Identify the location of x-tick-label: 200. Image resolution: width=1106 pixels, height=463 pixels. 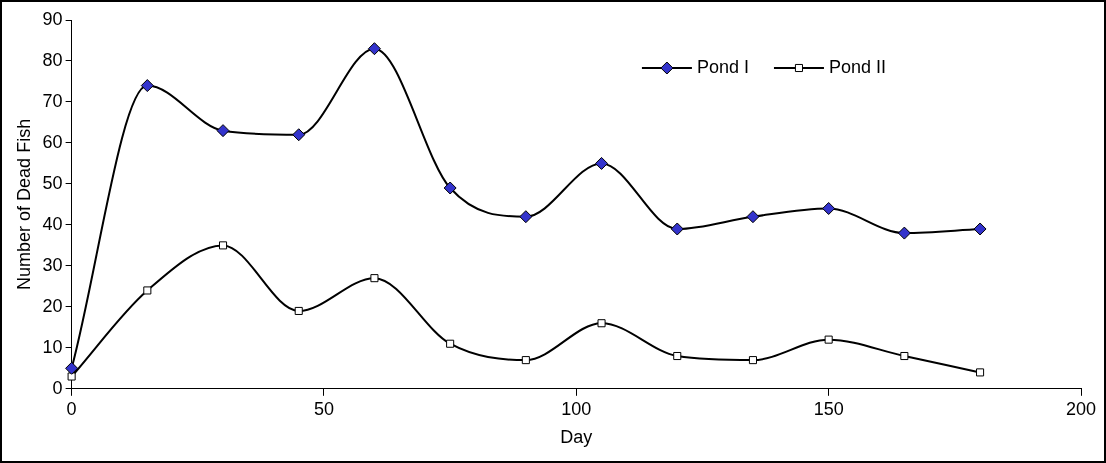
(1081, 408).